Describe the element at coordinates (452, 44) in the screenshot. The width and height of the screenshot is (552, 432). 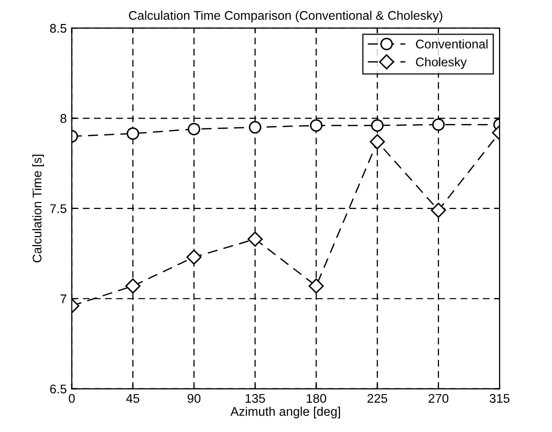
I see `legend-label: Conventional` at that location.